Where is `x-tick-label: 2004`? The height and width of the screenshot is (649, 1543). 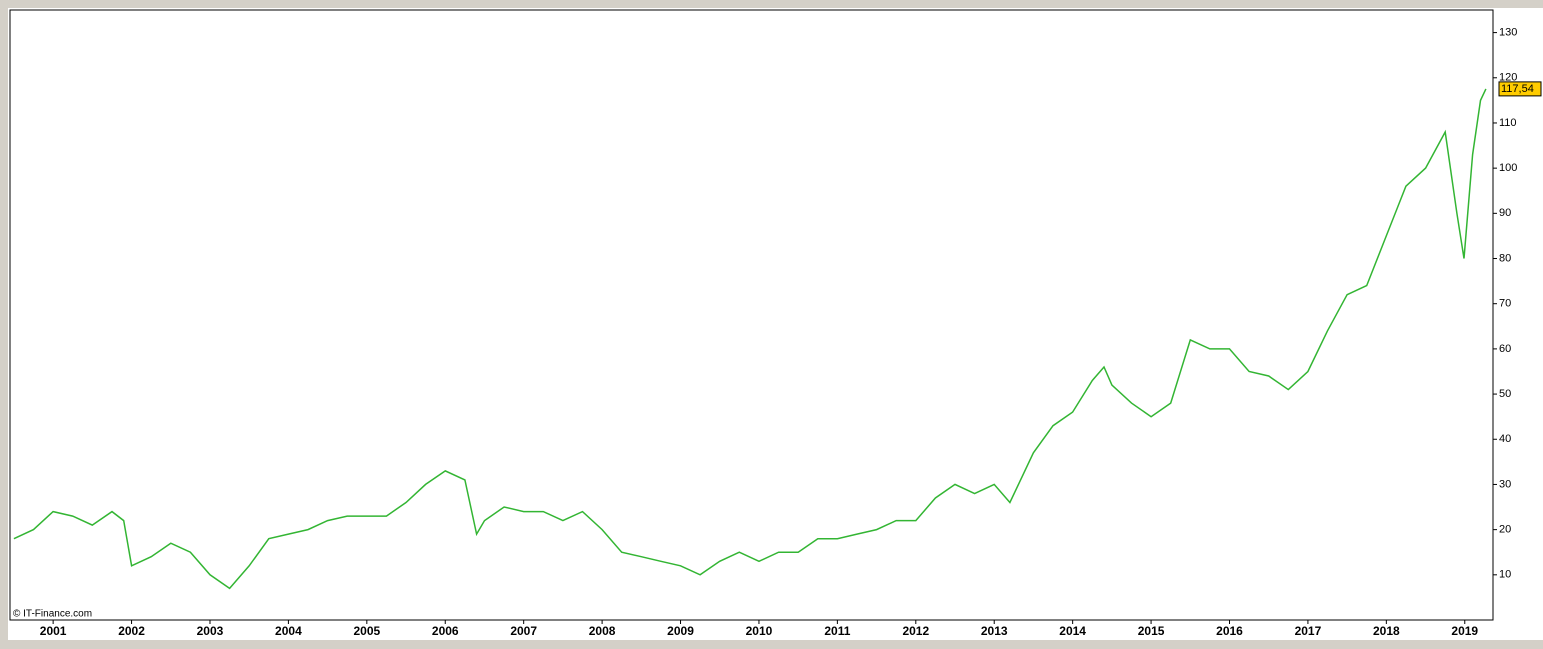
x-tick-label: 2004 is located at coordinates (288, 631).